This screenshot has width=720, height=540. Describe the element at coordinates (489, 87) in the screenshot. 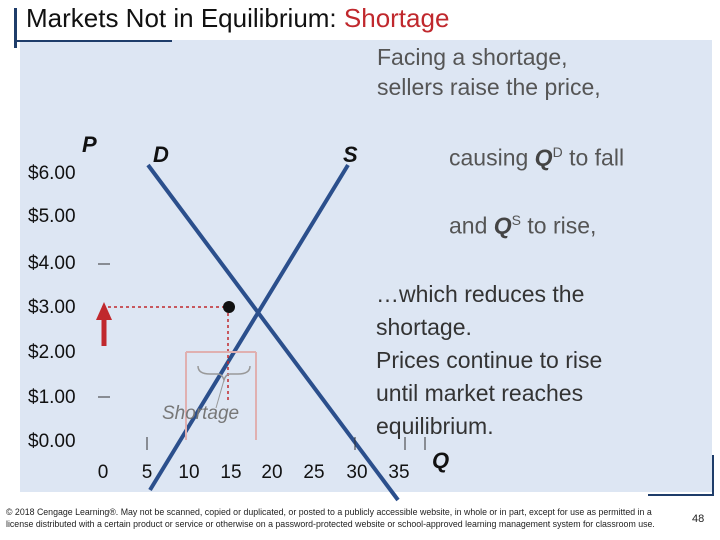

I see `caption-line-2: sellers raise the price,` at that location.